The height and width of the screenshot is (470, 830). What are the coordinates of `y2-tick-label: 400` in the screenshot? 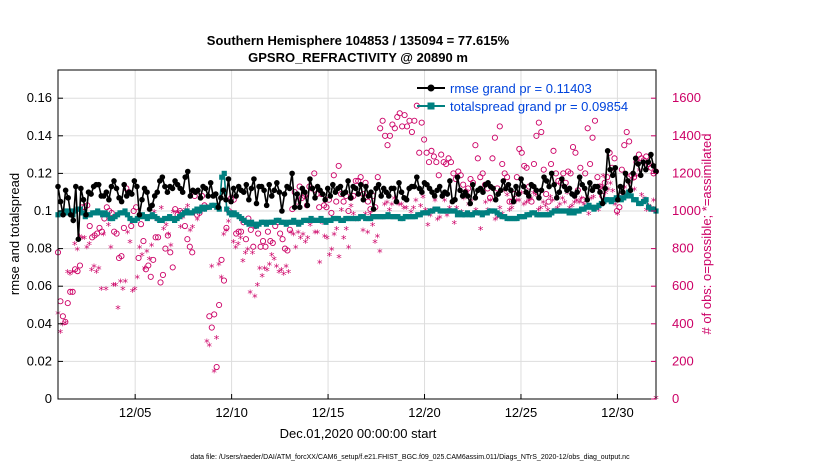 It's located at (683, 323).